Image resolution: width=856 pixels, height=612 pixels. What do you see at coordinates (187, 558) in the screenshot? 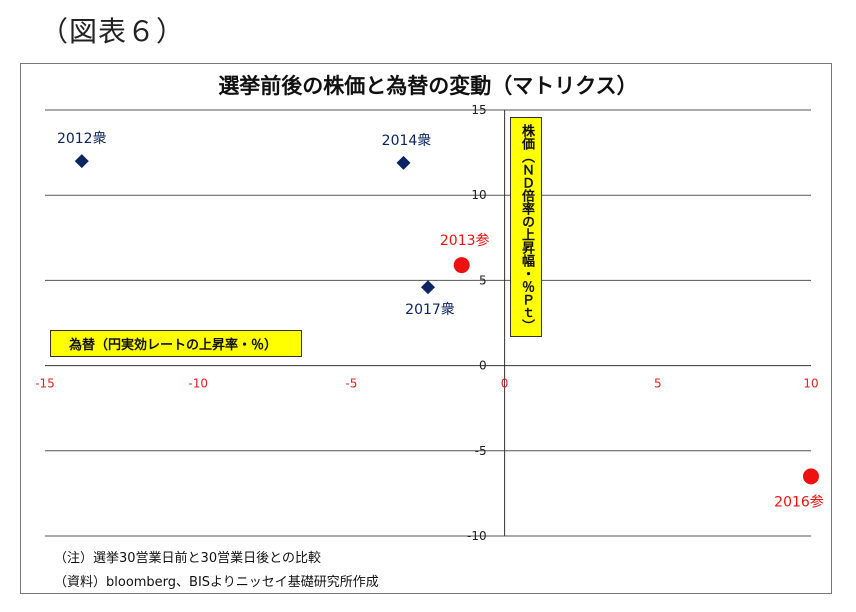
I see `footnote: （注）選挙30営業日前と30営業日後との比較` at bounding box center [187, 558].